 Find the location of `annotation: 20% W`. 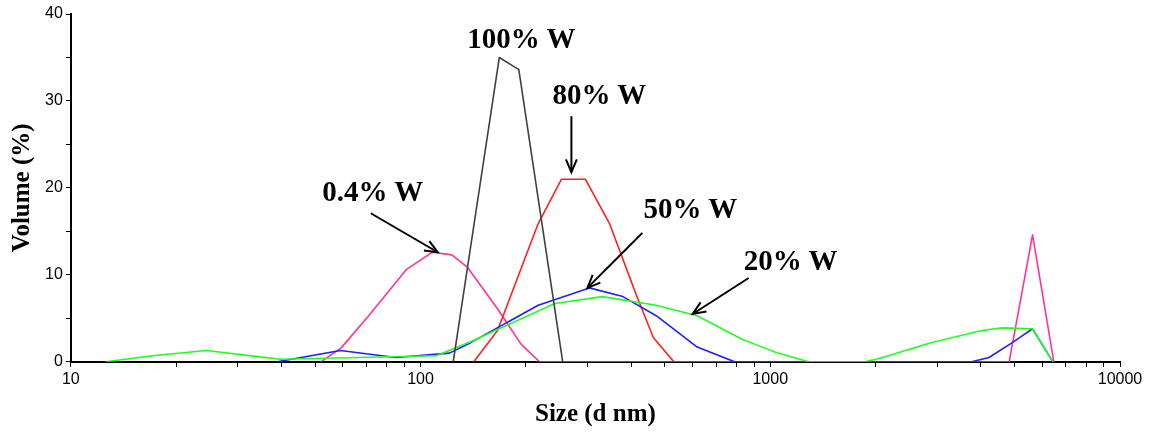

annotation: 20% W is located at coordinates (790, 260).